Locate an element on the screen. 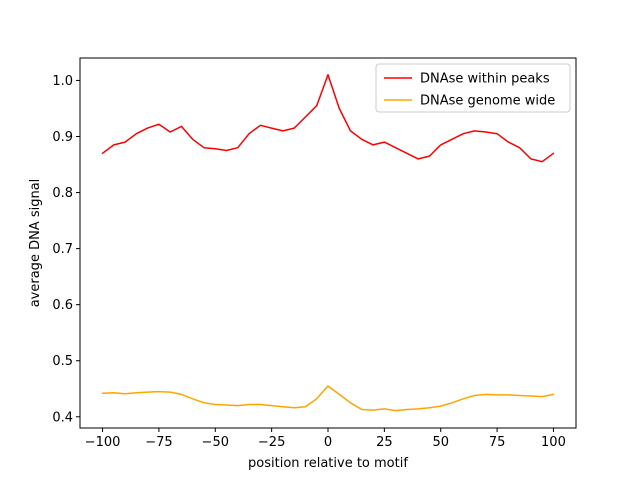  x-tick-label: 75 is located at coordinates (497, 442).